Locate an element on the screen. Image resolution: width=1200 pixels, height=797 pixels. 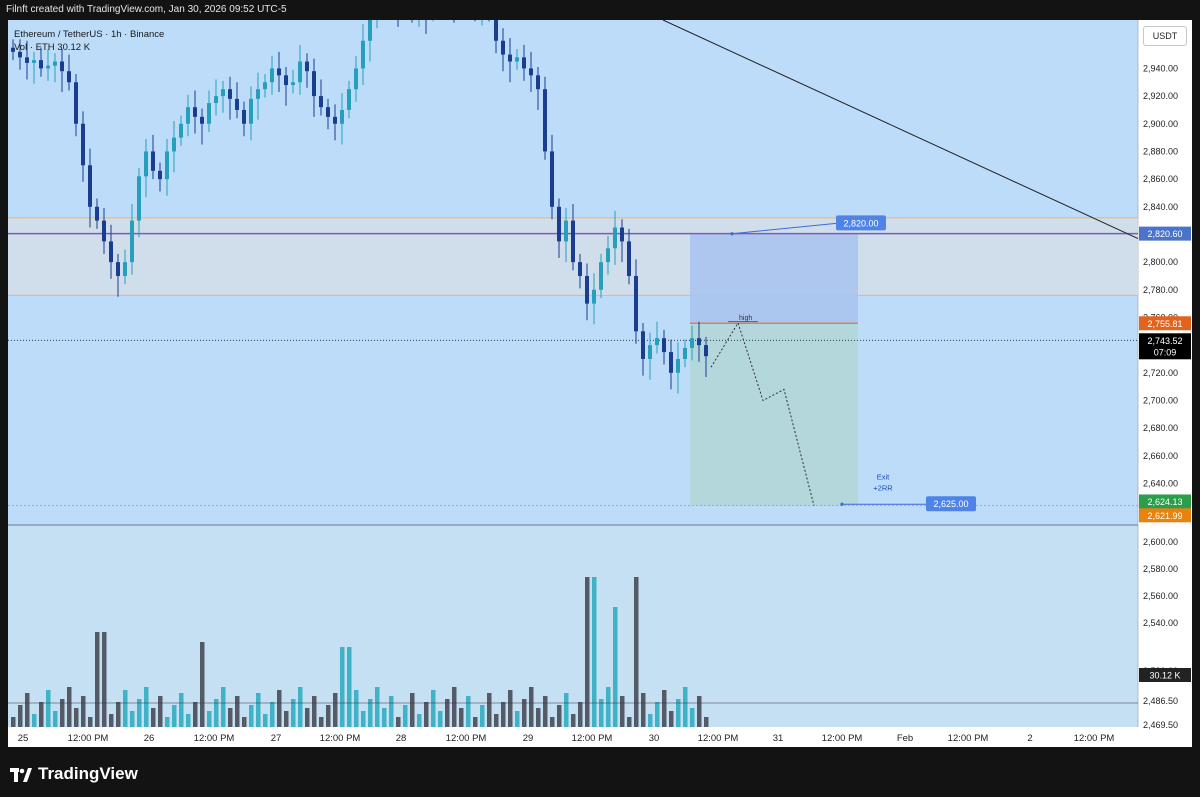
target-callout-dot is located at coordinates (842, 504).